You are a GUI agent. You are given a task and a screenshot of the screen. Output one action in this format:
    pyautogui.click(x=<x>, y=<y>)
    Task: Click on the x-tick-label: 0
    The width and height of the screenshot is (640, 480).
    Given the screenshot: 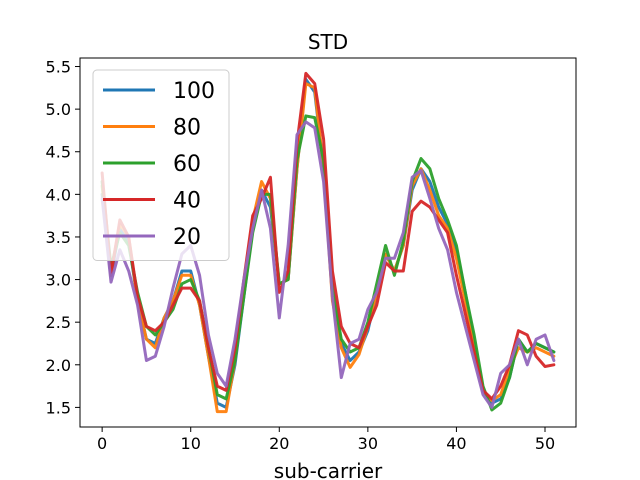 What is the action you would take?
    pyautogui.click(x=102, y=443)
    